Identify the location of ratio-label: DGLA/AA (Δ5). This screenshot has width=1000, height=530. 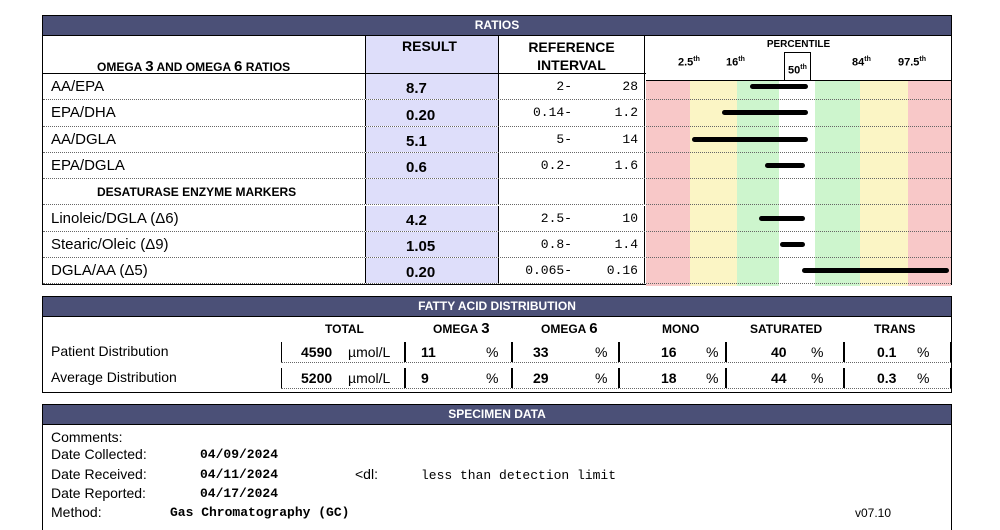
(204, 271).